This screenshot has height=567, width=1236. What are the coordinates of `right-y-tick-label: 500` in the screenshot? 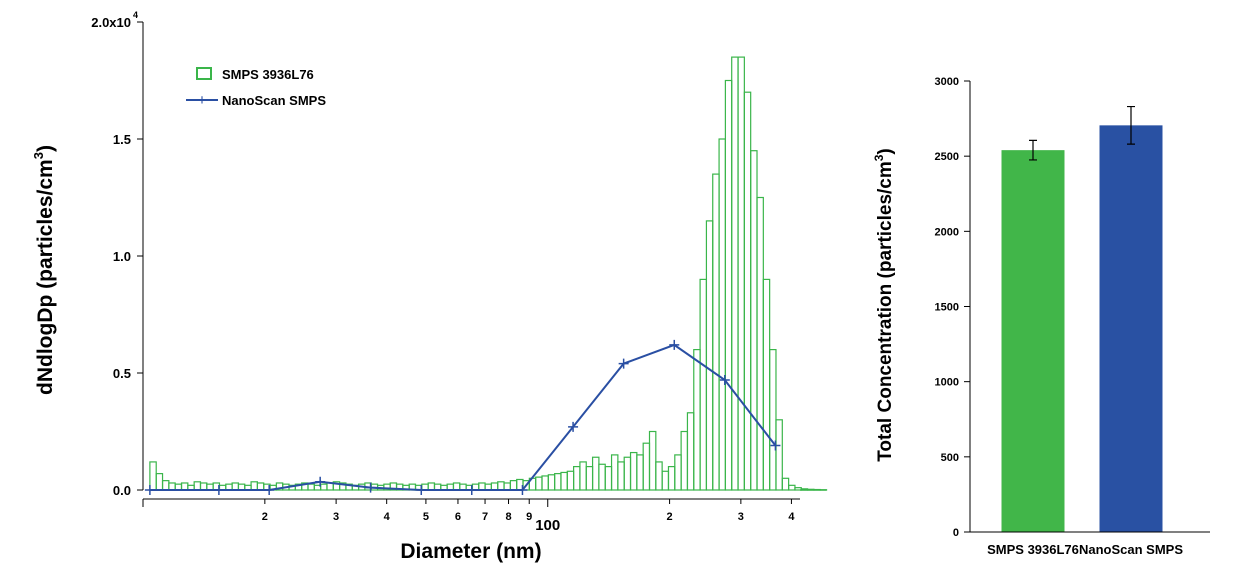 It's located at (950, 458).